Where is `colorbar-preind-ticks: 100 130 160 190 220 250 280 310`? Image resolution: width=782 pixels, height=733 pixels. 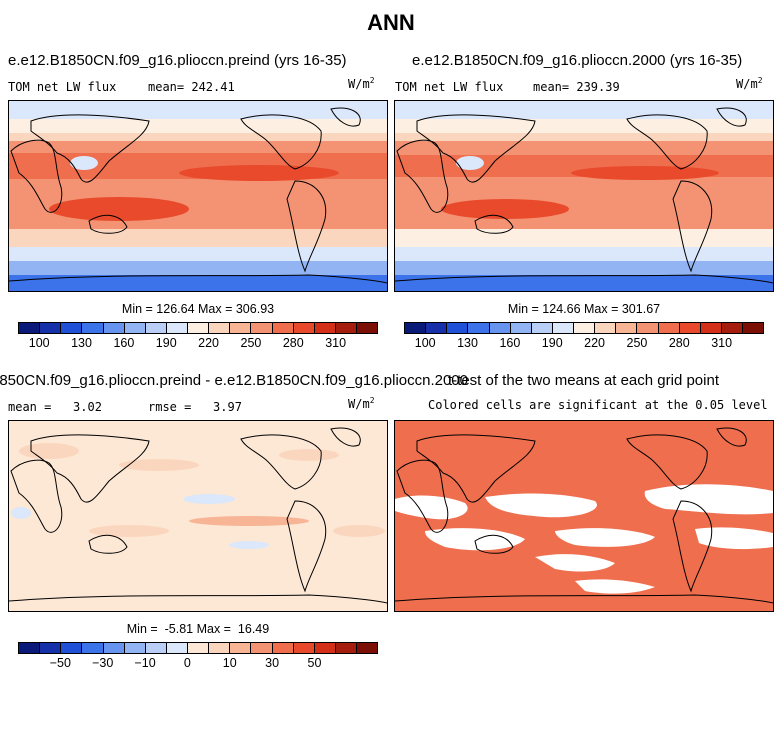
colorbar-preind-ticks: 100 130 160 190 220 250 280 310 is located at coordinates (198, 344).